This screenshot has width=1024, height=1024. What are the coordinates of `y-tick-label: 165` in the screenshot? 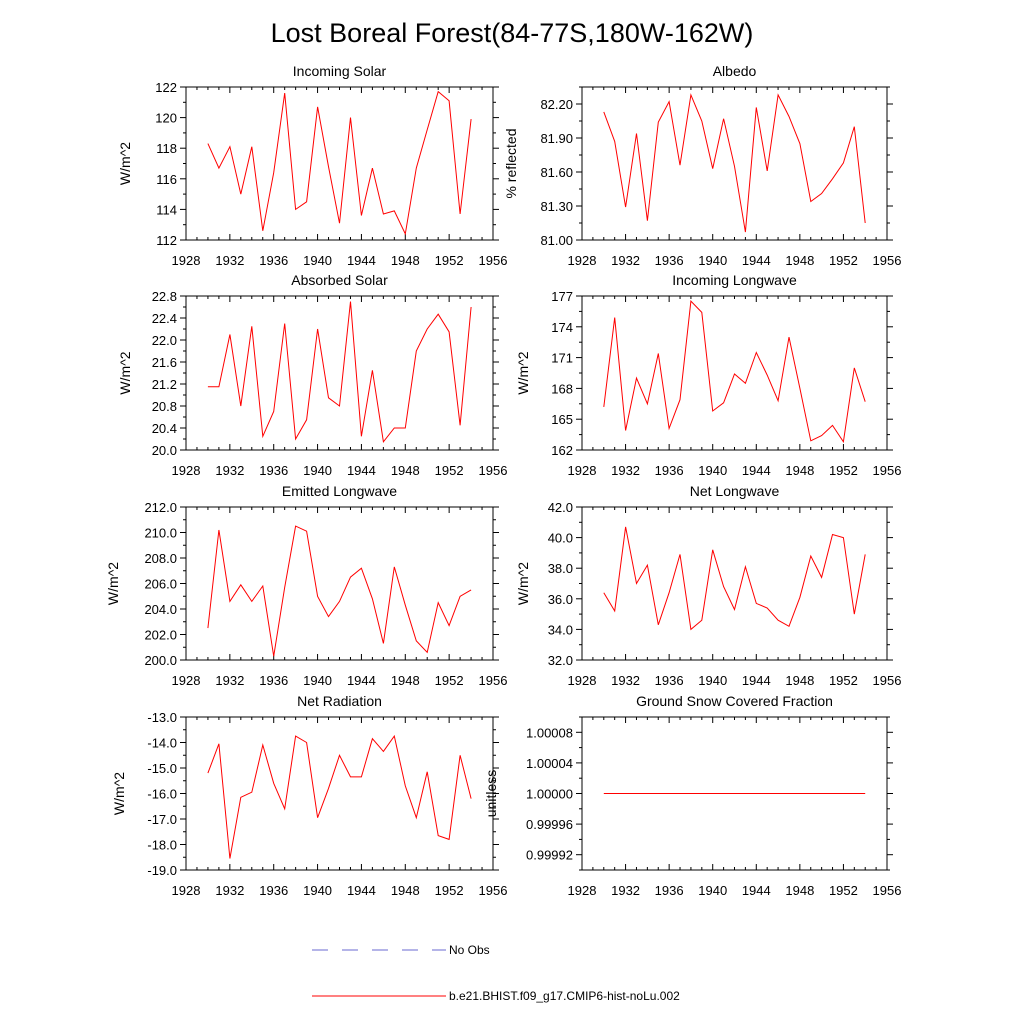 It's located at (562, 419).